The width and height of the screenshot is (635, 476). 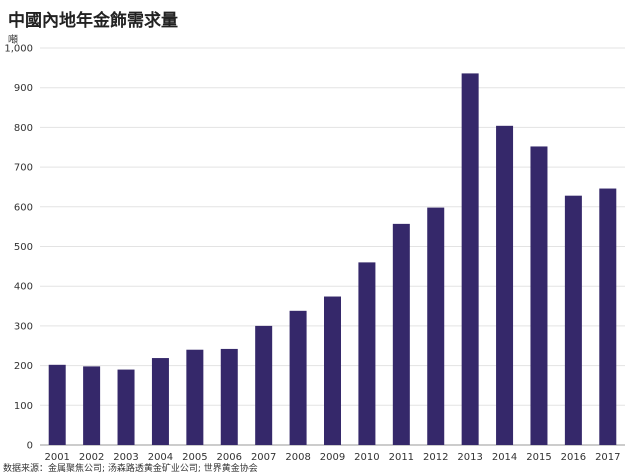 I want to click on x-tick-label: 2013, so click(x=469, y=457).